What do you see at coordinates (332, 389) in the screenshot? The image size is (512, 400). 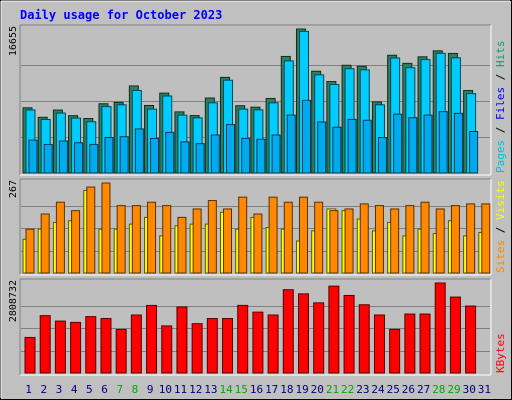 I see `x-tick-label-day-21: 21` at bounding box center [332, 389].